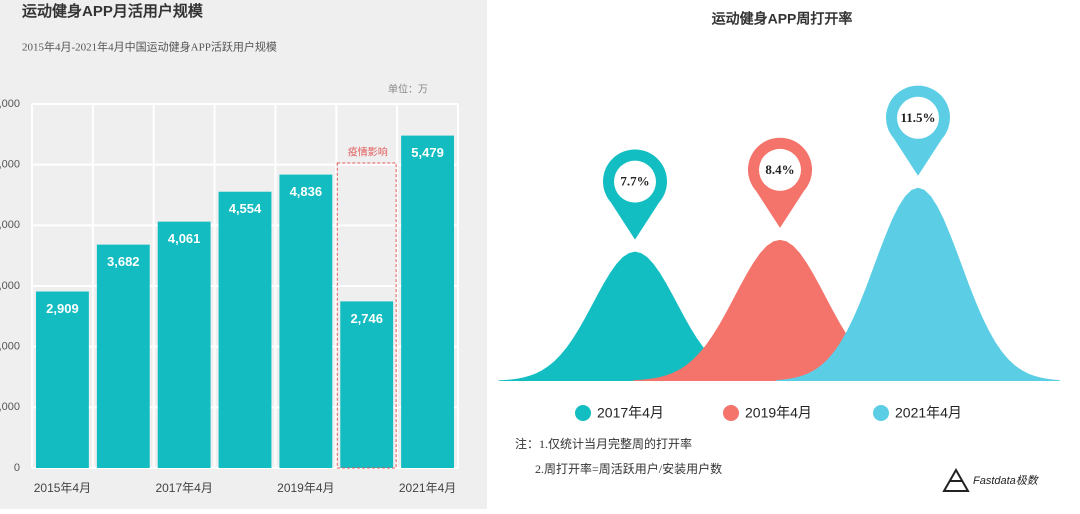  What do you see at coordinates (306, 191) in the screenshot?
I see `value-label: 4,836` at bounding box center [306, 191].